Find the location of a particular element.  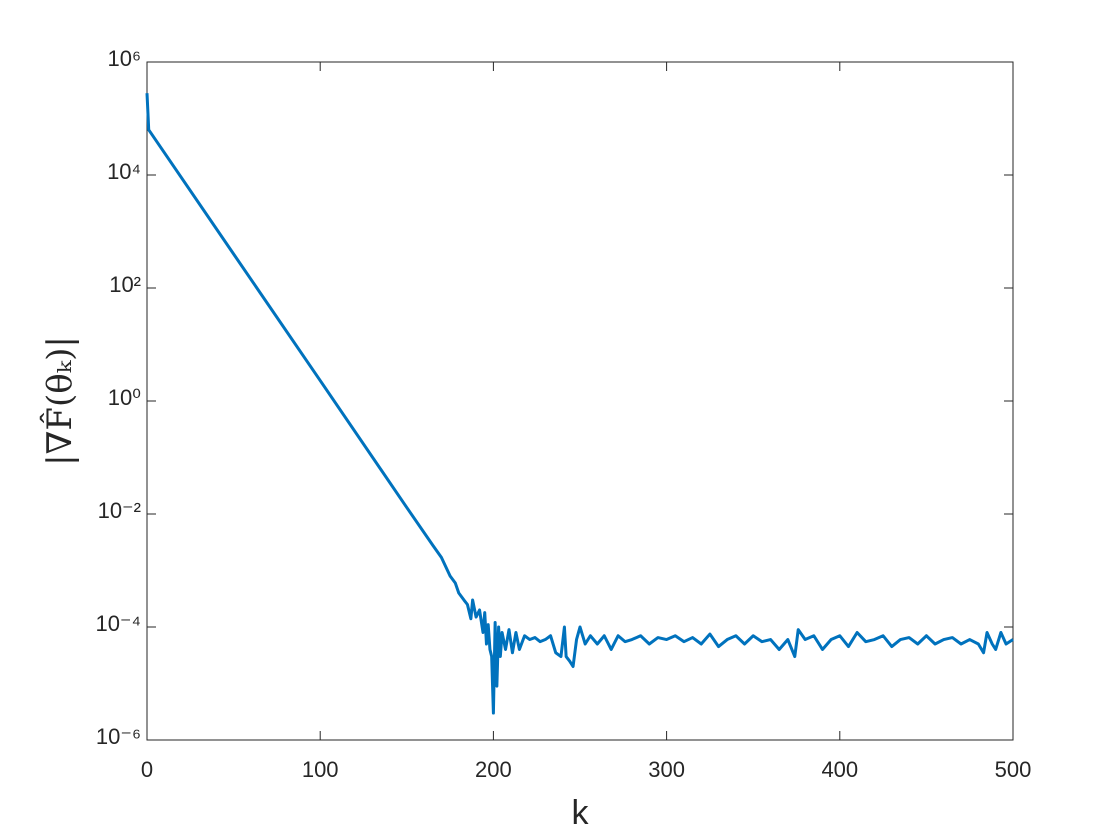

x-tick-label: 100 is located at coordinates (320, 769).